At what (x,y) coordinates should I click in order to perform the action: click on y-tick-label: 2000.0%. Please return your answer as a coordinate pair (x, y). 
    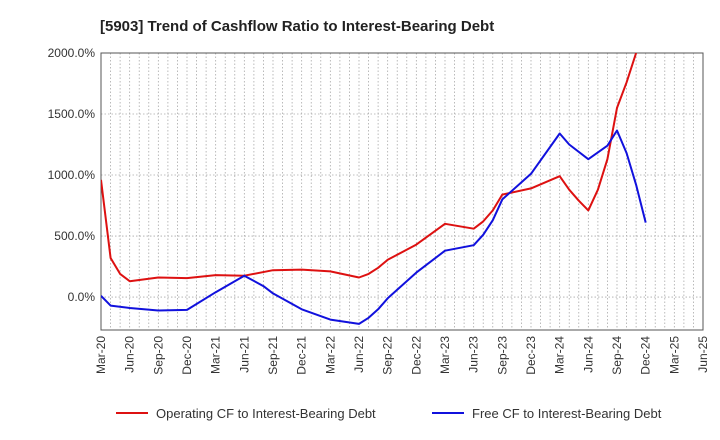
    Looking at the image, I should click on (72, 53).